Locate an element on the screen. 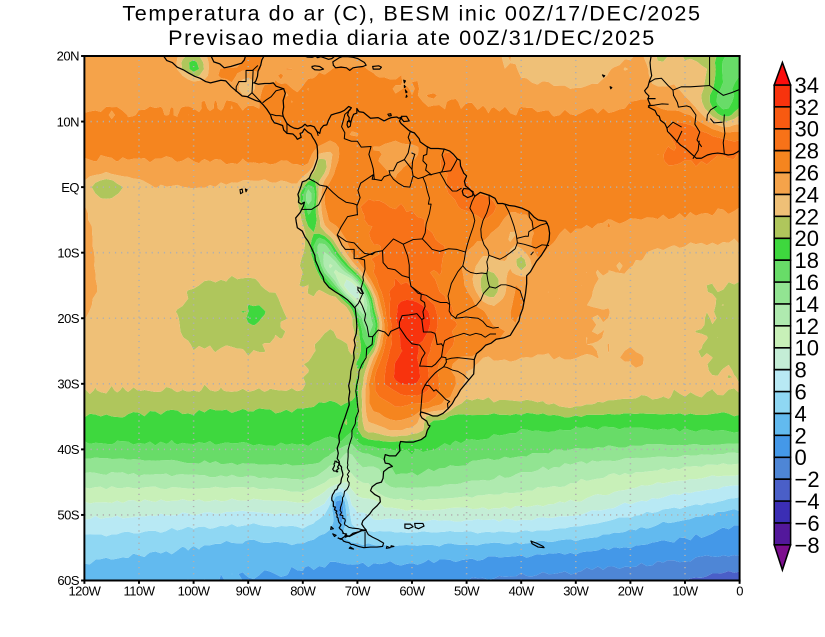  svg-text: 32 is located at coordinates (807, 107).